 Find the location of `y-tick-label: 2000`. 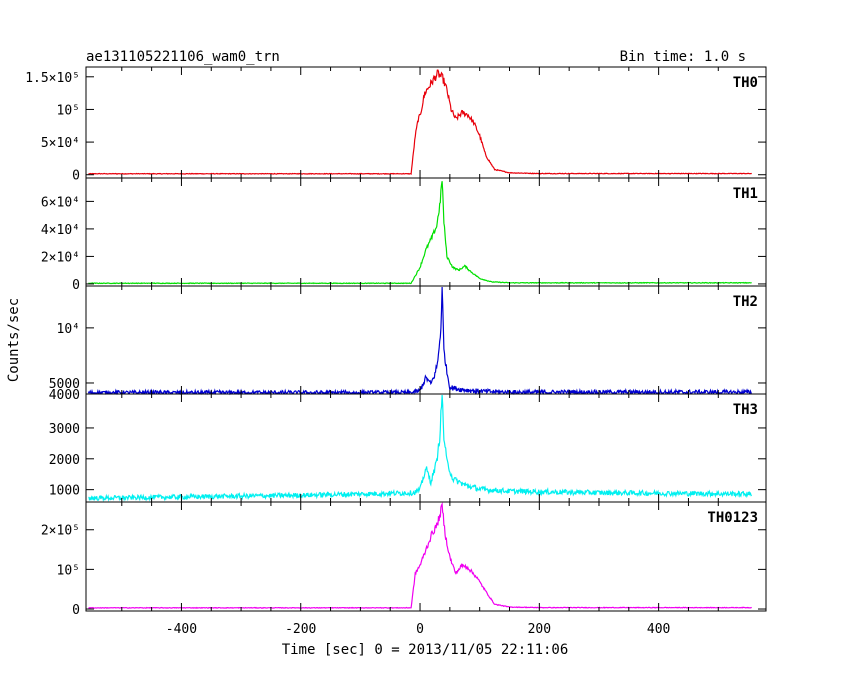

y-tick-label: 2000 is located at coordinates (64, 460).